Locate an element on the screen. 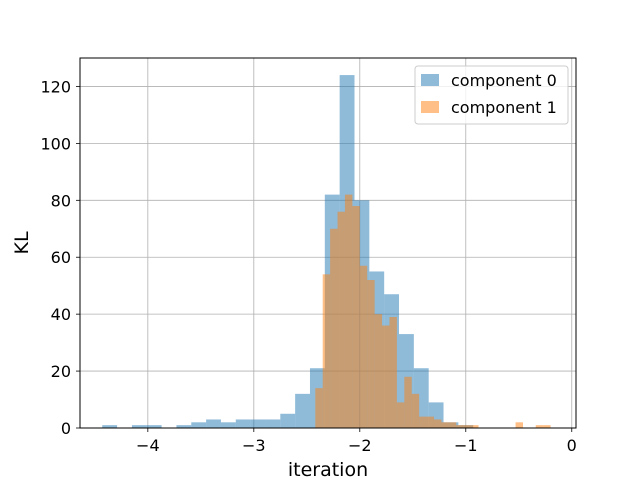 The height and width of the screenshot is (480, 640). y-tick-label: 80 is located at coordinates (61, 200).